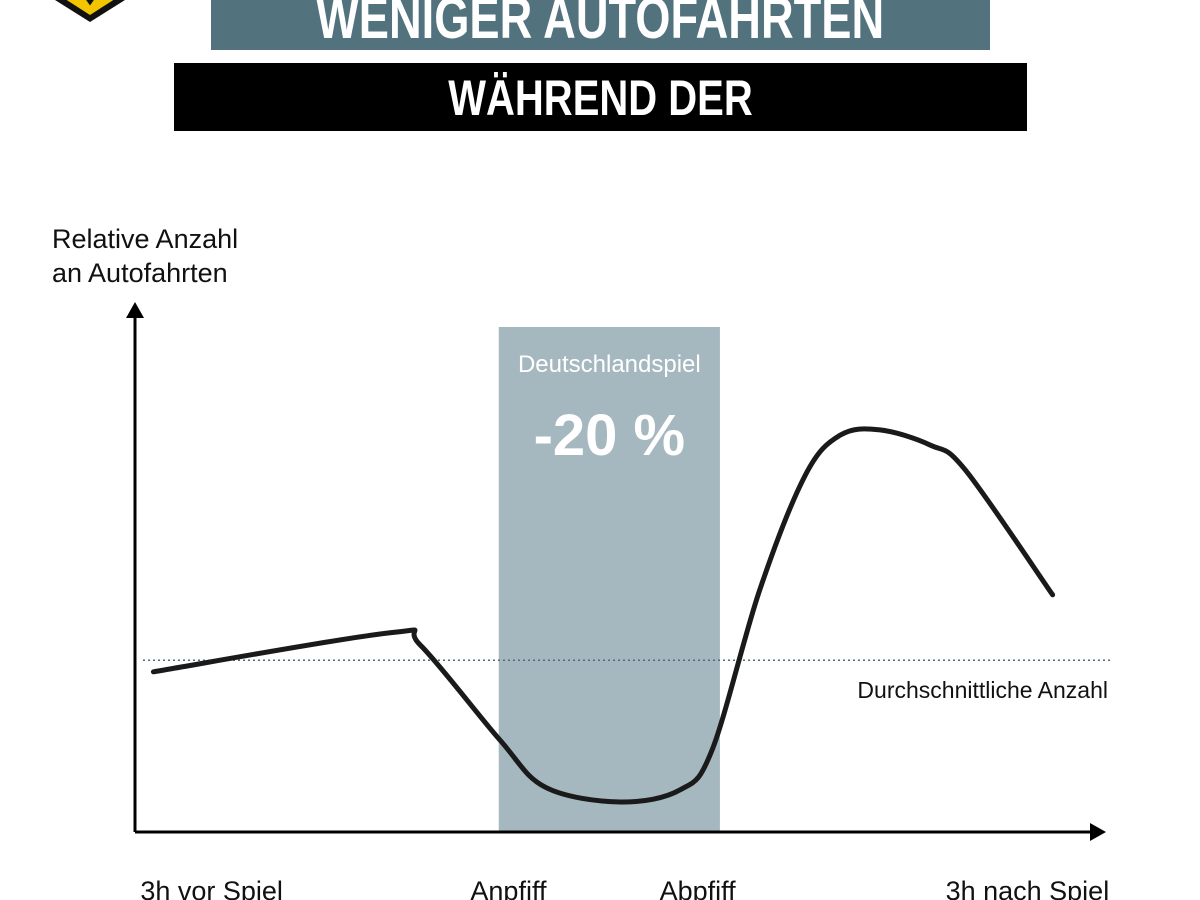  What do you see at coordinates (600, 133) in the screenshot?
I see `subtitle: WÄHREND DER DEUTSCHLANDSPIELE` at bounding box center [600, 133].